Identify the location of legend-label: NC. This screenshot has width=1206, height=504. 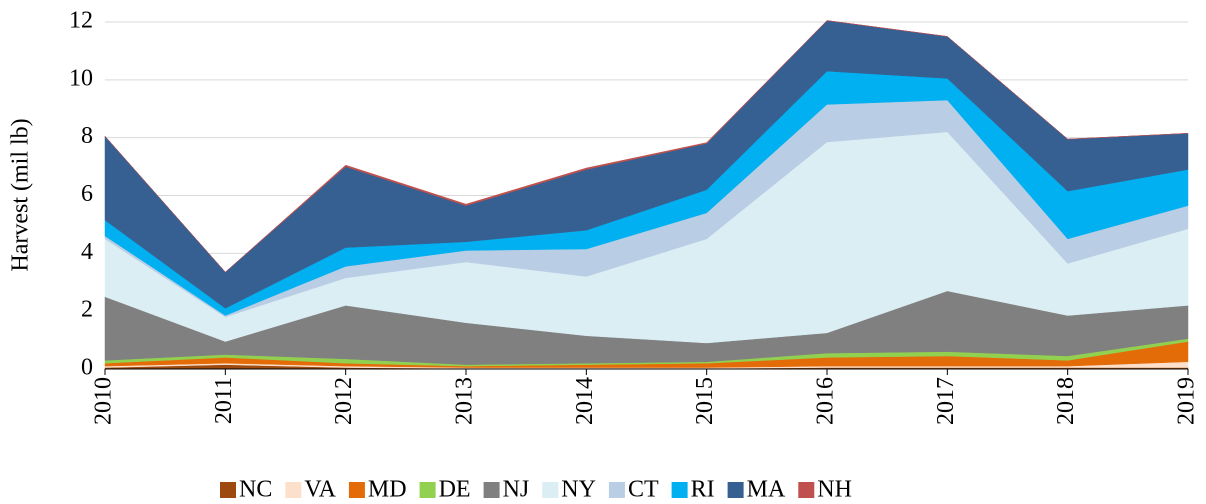
(255, 490).